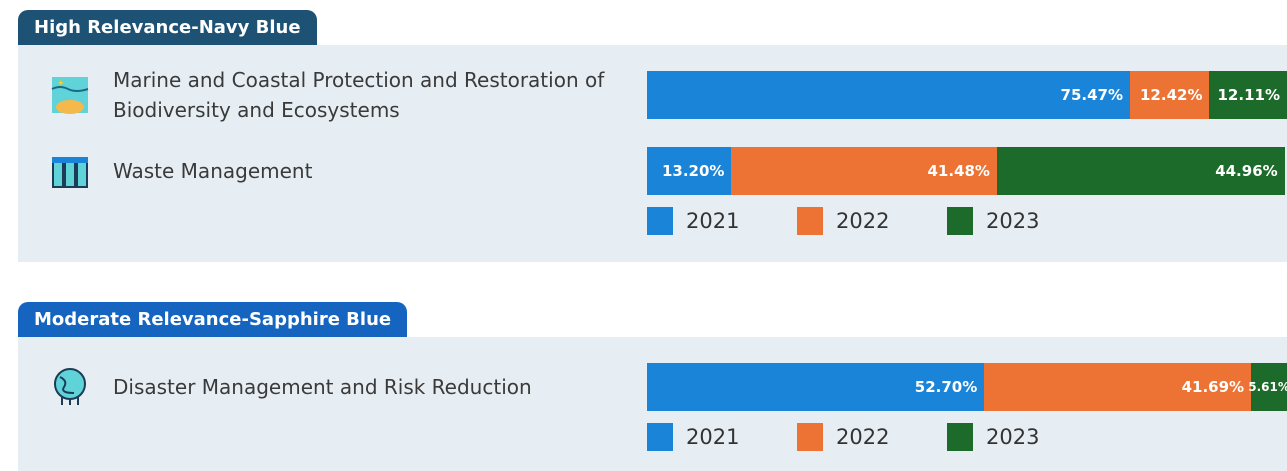  Describe the element at coordinates (1246, 171) in the screenshot. I see `value-label: 44.96%` at that location.